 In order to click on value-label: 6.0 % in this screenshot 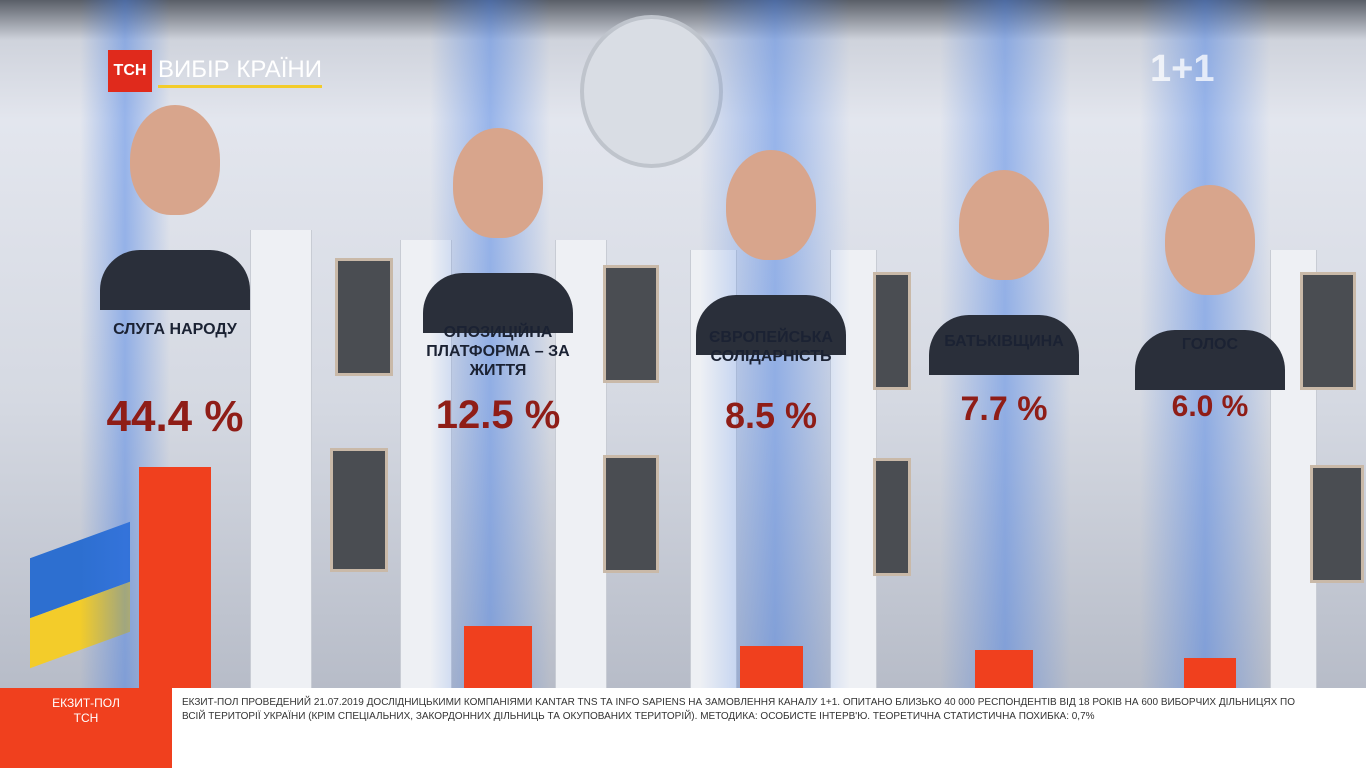, I will do `click(1210, 406)`.